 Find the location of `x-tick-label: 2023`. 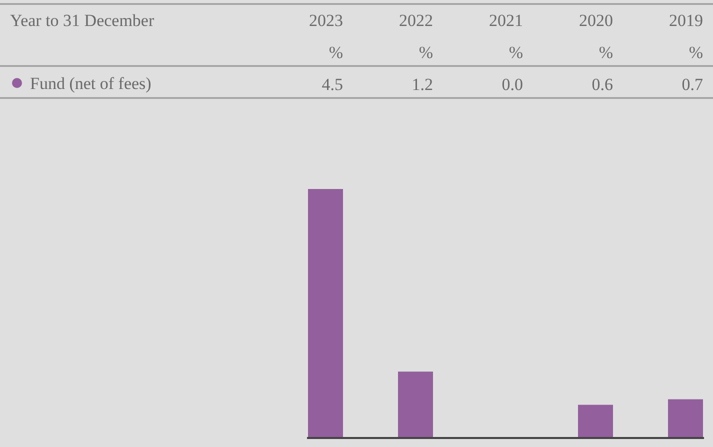

x-tick-label: 2023 is located at coordinates (326, 20).